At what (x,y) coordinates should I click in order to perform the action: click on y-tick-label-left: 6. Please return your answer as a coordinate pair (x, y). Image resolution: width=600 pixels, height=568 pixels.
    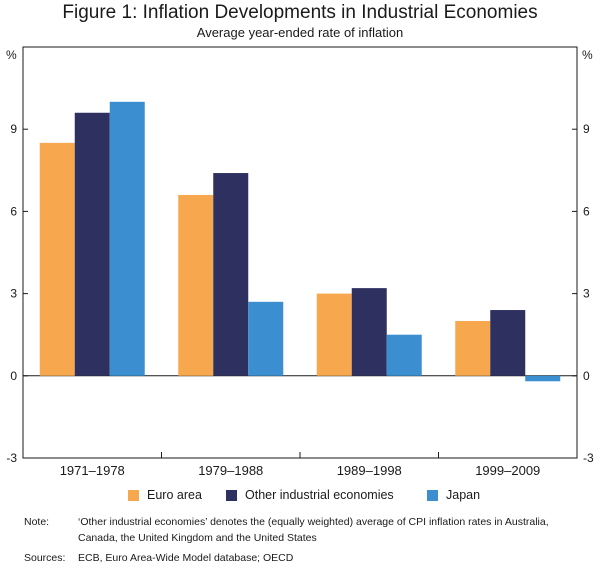
    Looking at the image, I should click on (13, 211).